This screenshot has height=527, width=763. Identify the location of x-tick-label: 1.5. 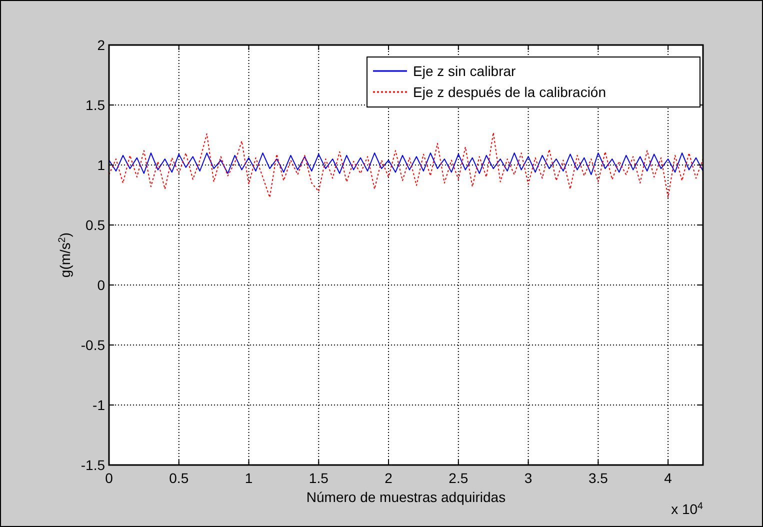
(318, 478).